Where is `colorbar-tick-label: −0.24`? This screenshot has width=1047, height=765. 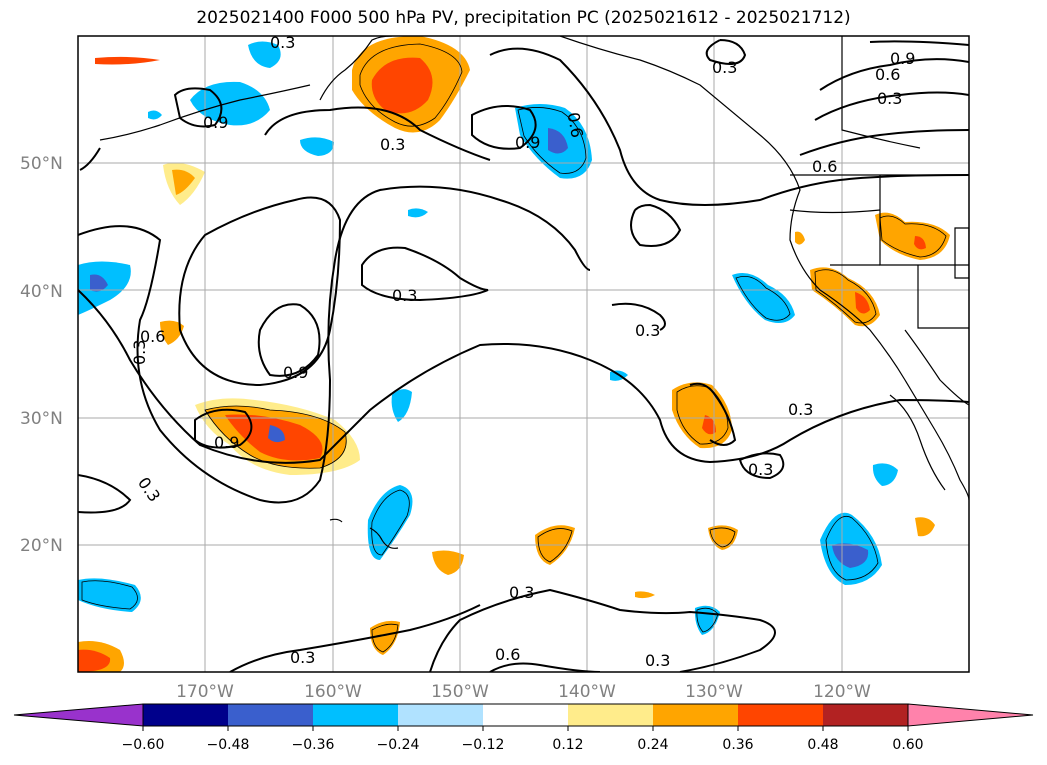
colorbar-tick-label: −0.24 is located at coordinates (398, 745).